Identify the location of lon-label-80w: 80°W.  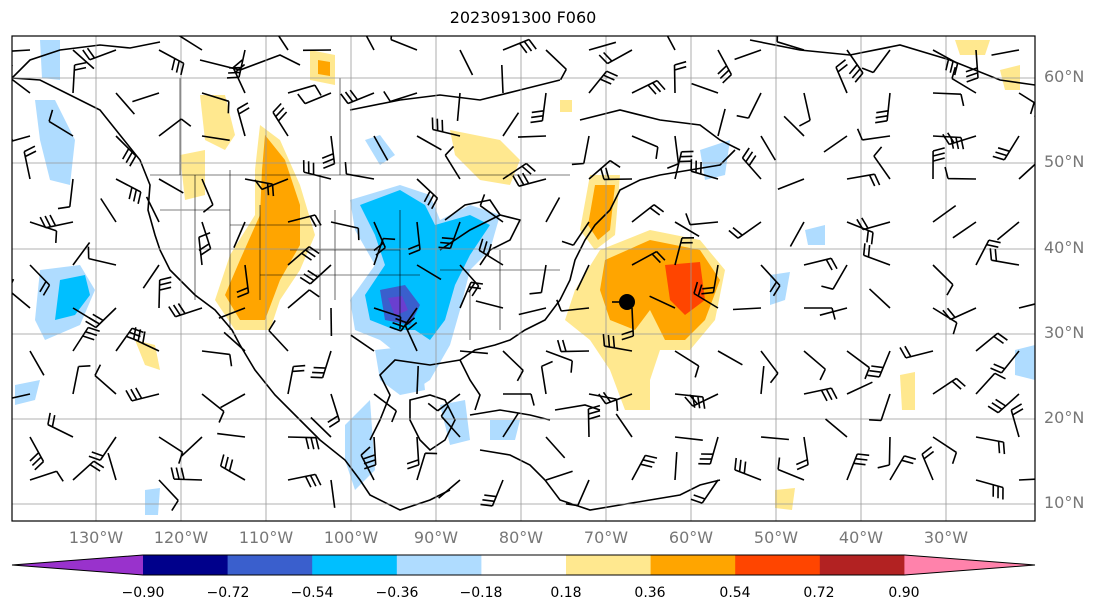
(521, 537).